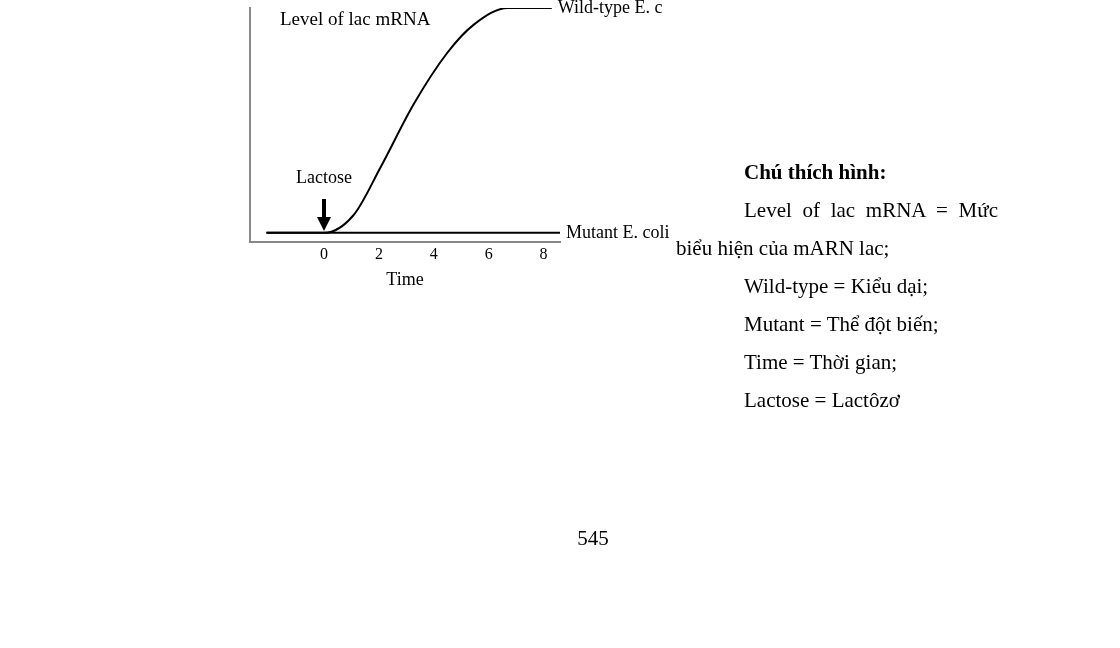 This screenshot has width=1120, height=648. What do you see at coordinates (324, 253) in the screenshot?
I see `x-tick-label: 0` at bounding box center [324, 253].